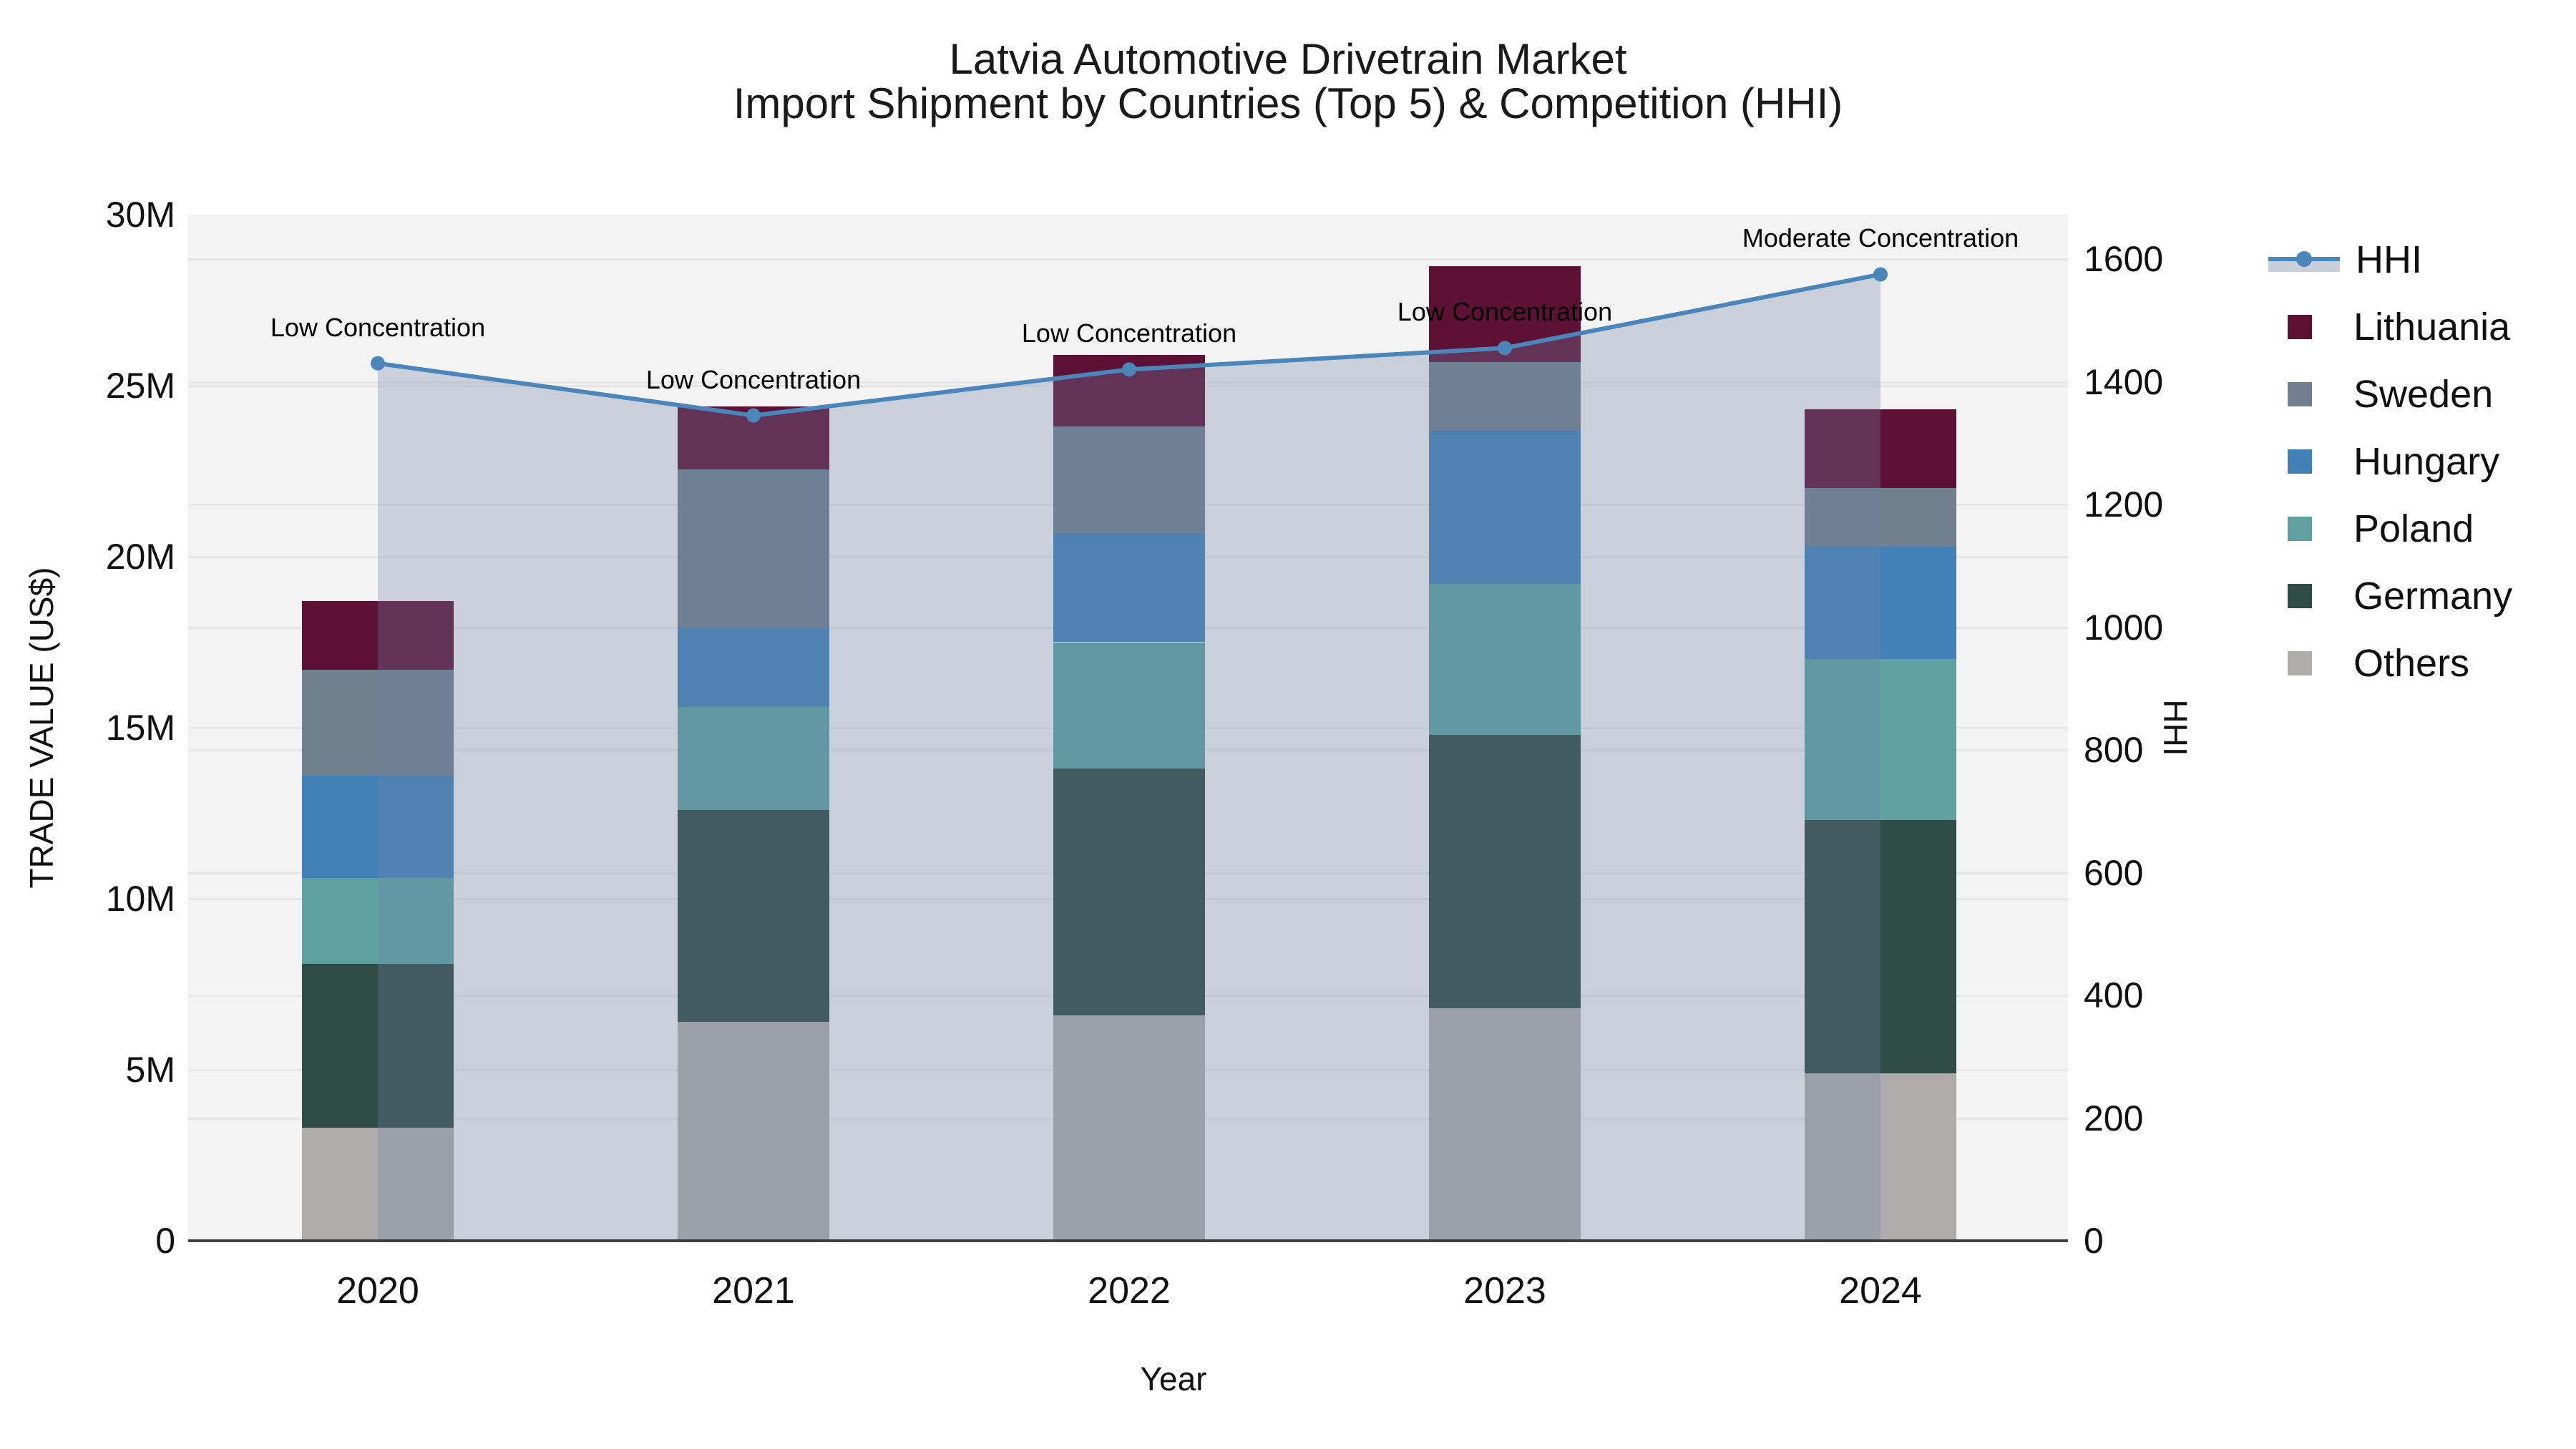 This screenshot has height=1449, width=2576. I want to click on x-tick-2024: 2024, so click(1881, 1291).